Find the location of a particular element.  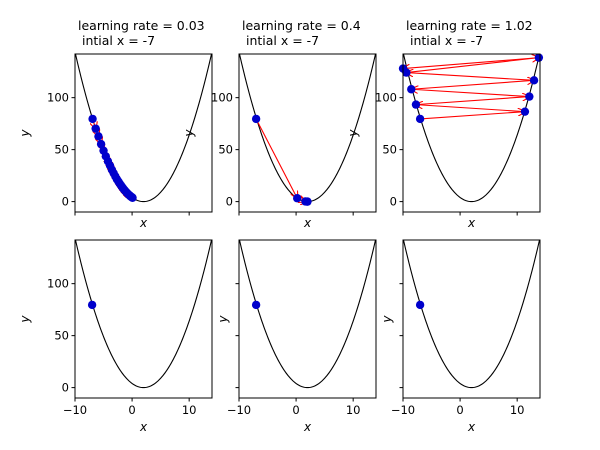

subplot-4: 0 50 100 −10 0 10 x y is located at coordinates (115, 336).